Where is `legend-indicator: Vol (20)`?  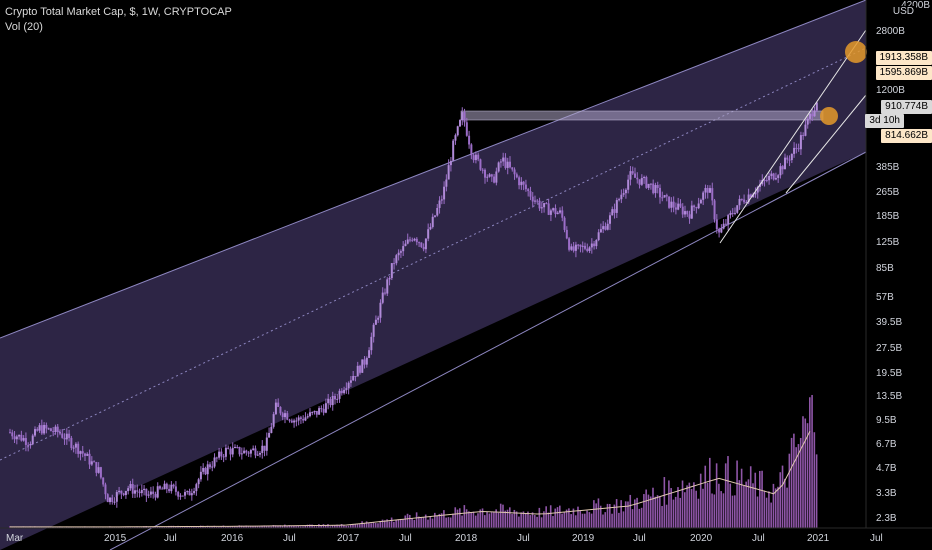
legend-indicator: Vol (20) is located at coordinates (24, 27).